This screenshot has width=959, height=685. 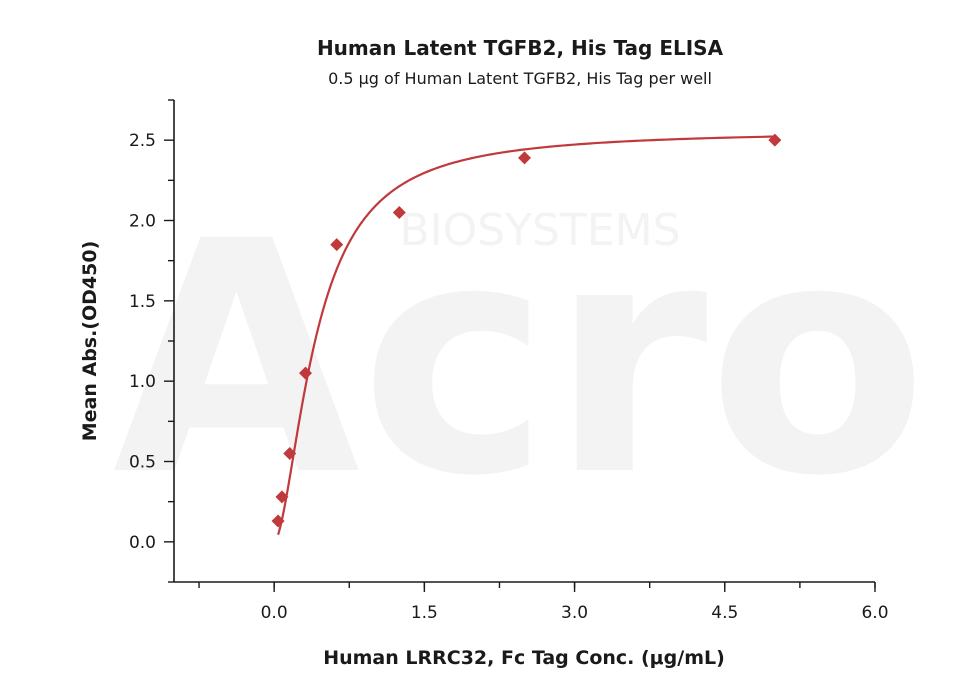 What do you see at coordinates (142, 222) in the screenshot?
I see `y-tick-label: 2.0` at bounding box center [142, 222].